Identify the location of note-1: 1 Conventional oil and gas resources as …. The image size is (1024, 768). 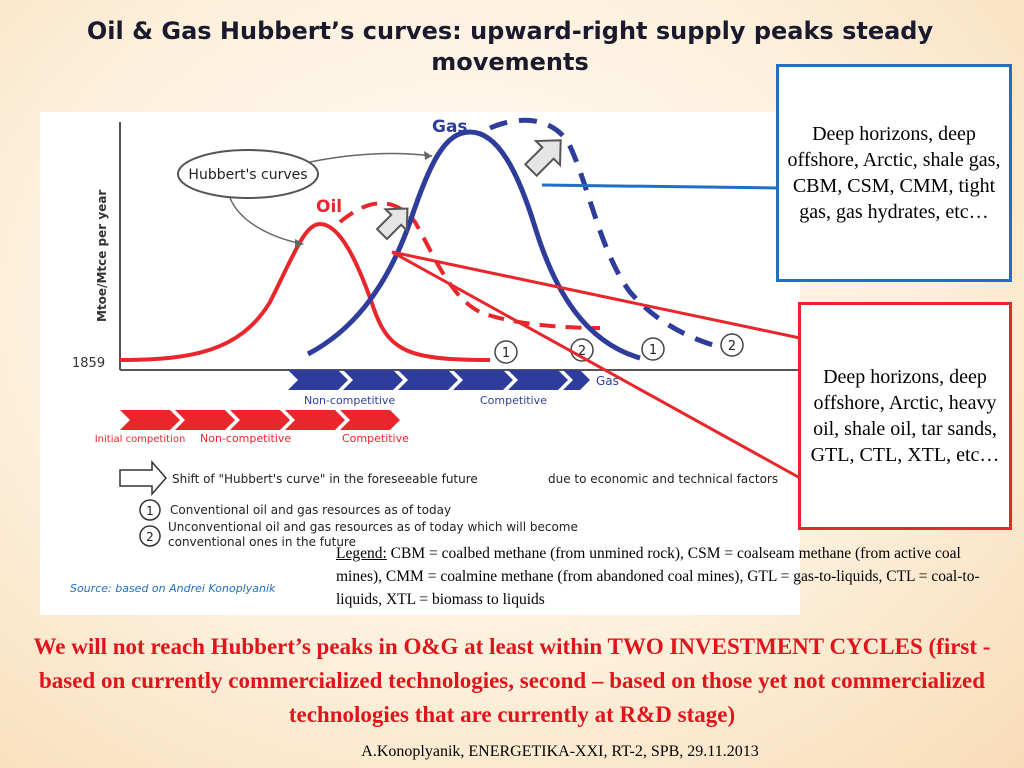
(295, 510).